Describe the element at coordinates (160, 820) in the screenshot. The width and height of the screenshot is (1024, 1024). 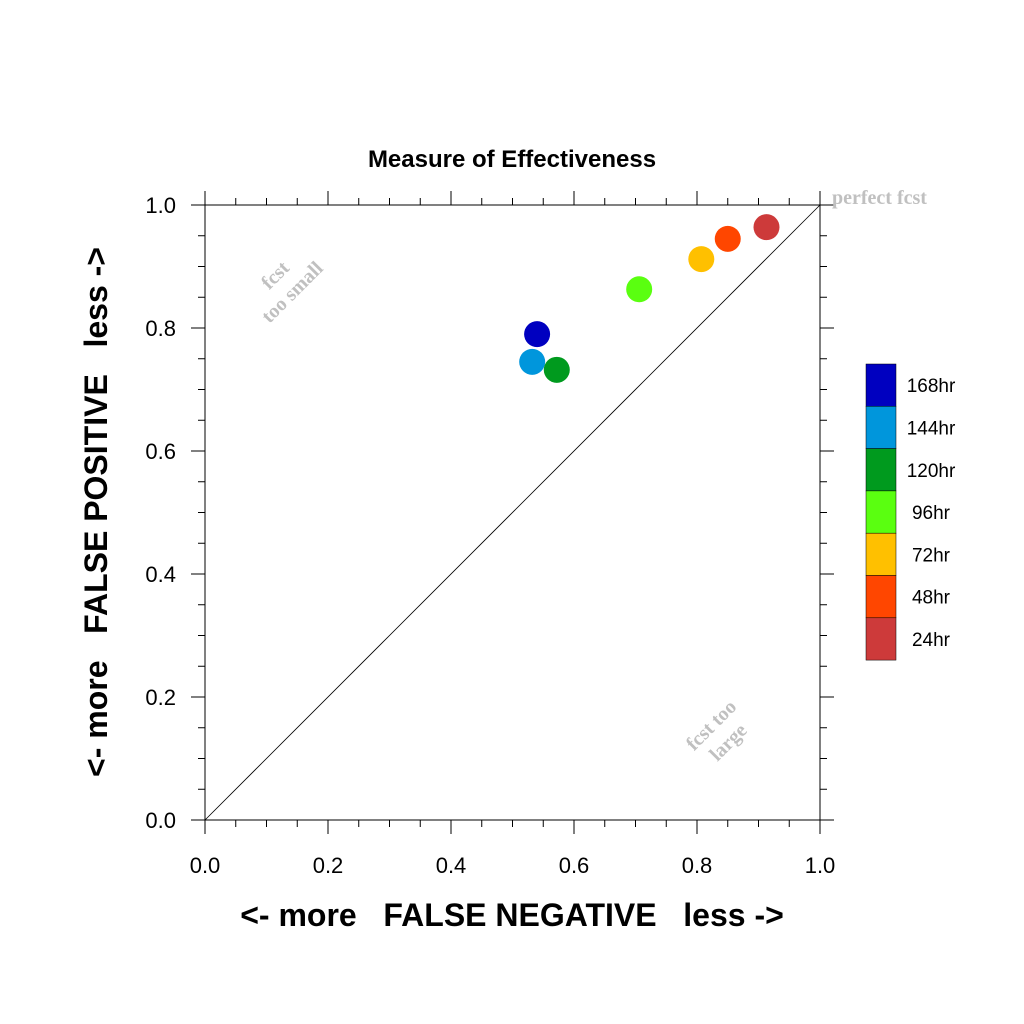
I see `y-tick-label: 0.0` at that location.